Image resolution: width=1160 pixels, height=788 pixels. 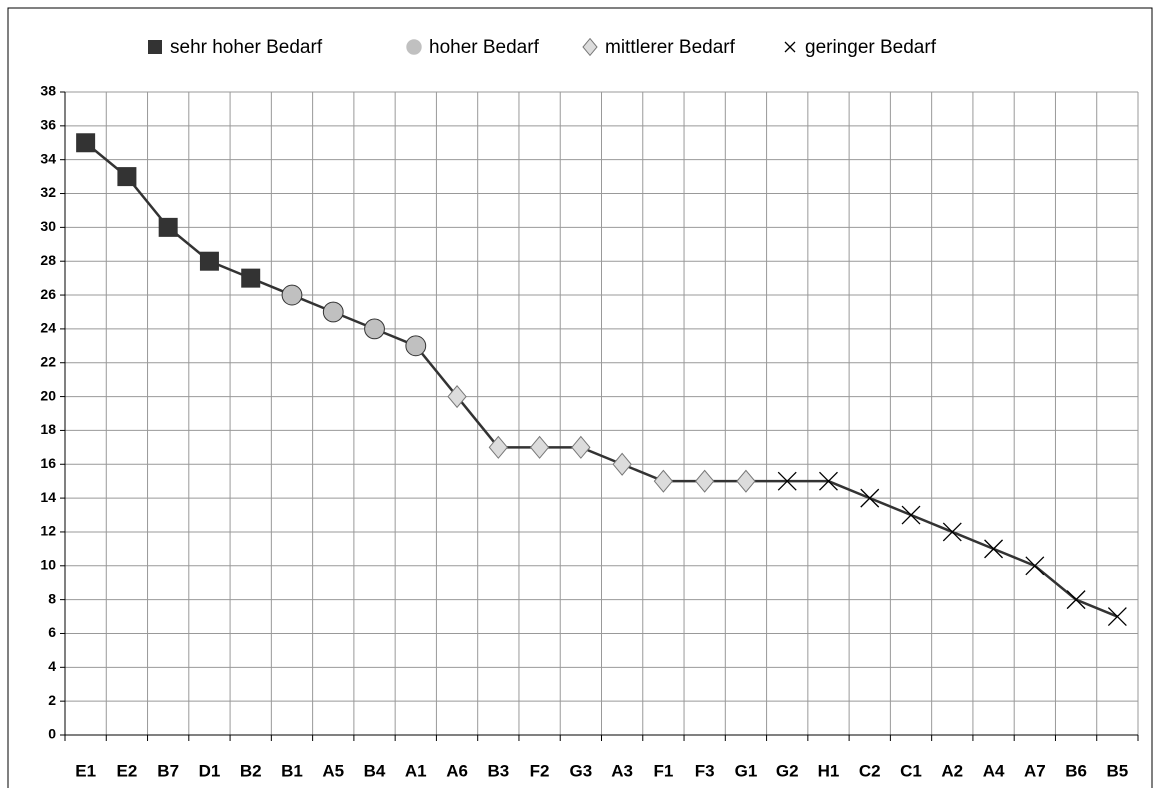 What do you see at coordinates (581, 770) in the screenshot?
I see `x-tick-label: G3` at bounding box center [581, 770].